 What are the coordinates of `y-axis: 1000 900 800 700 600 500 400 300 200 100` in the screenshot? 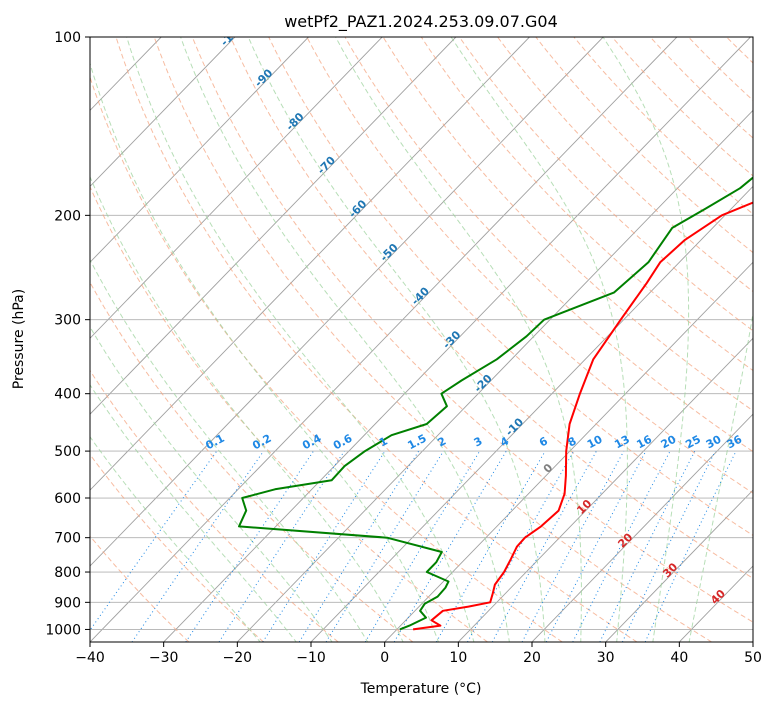 It's located at (67, 334).